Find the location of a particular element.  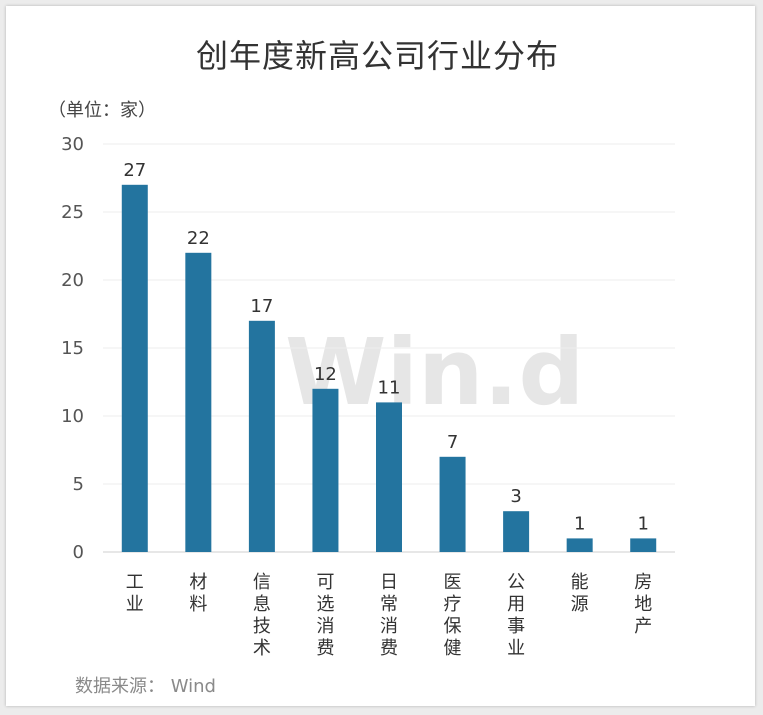

y-tick-label: 0 is located at coordinates (78, 552).